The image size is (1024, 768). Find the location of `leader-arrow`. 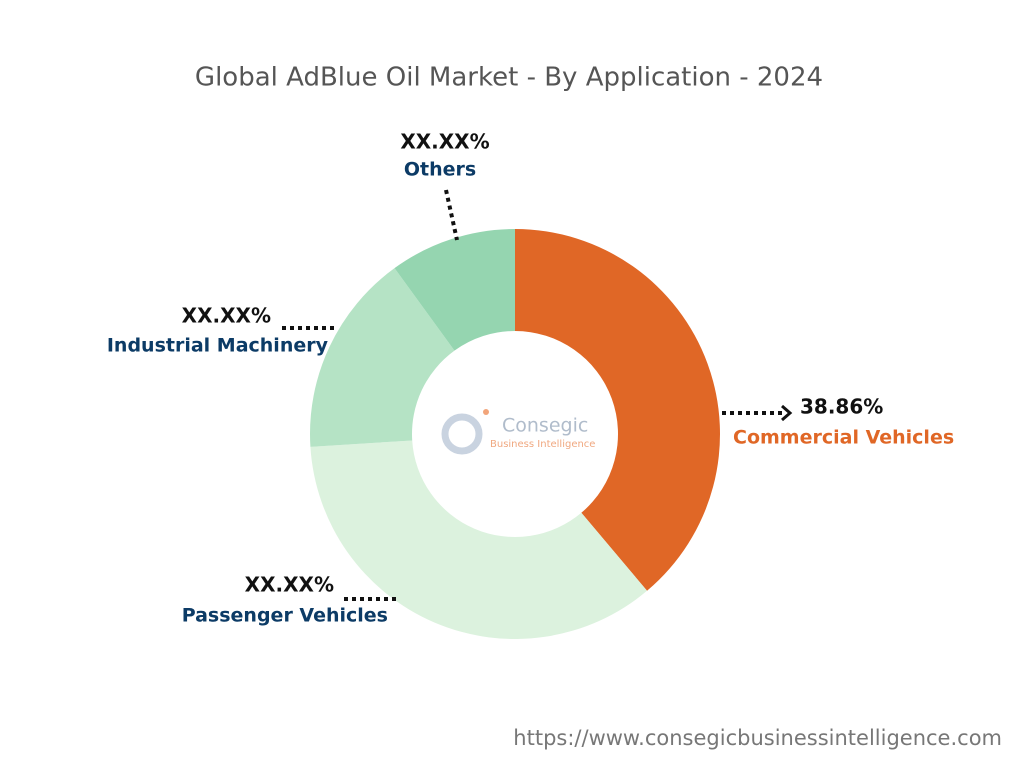

leader-arrow is located at coordinates (787, 413).